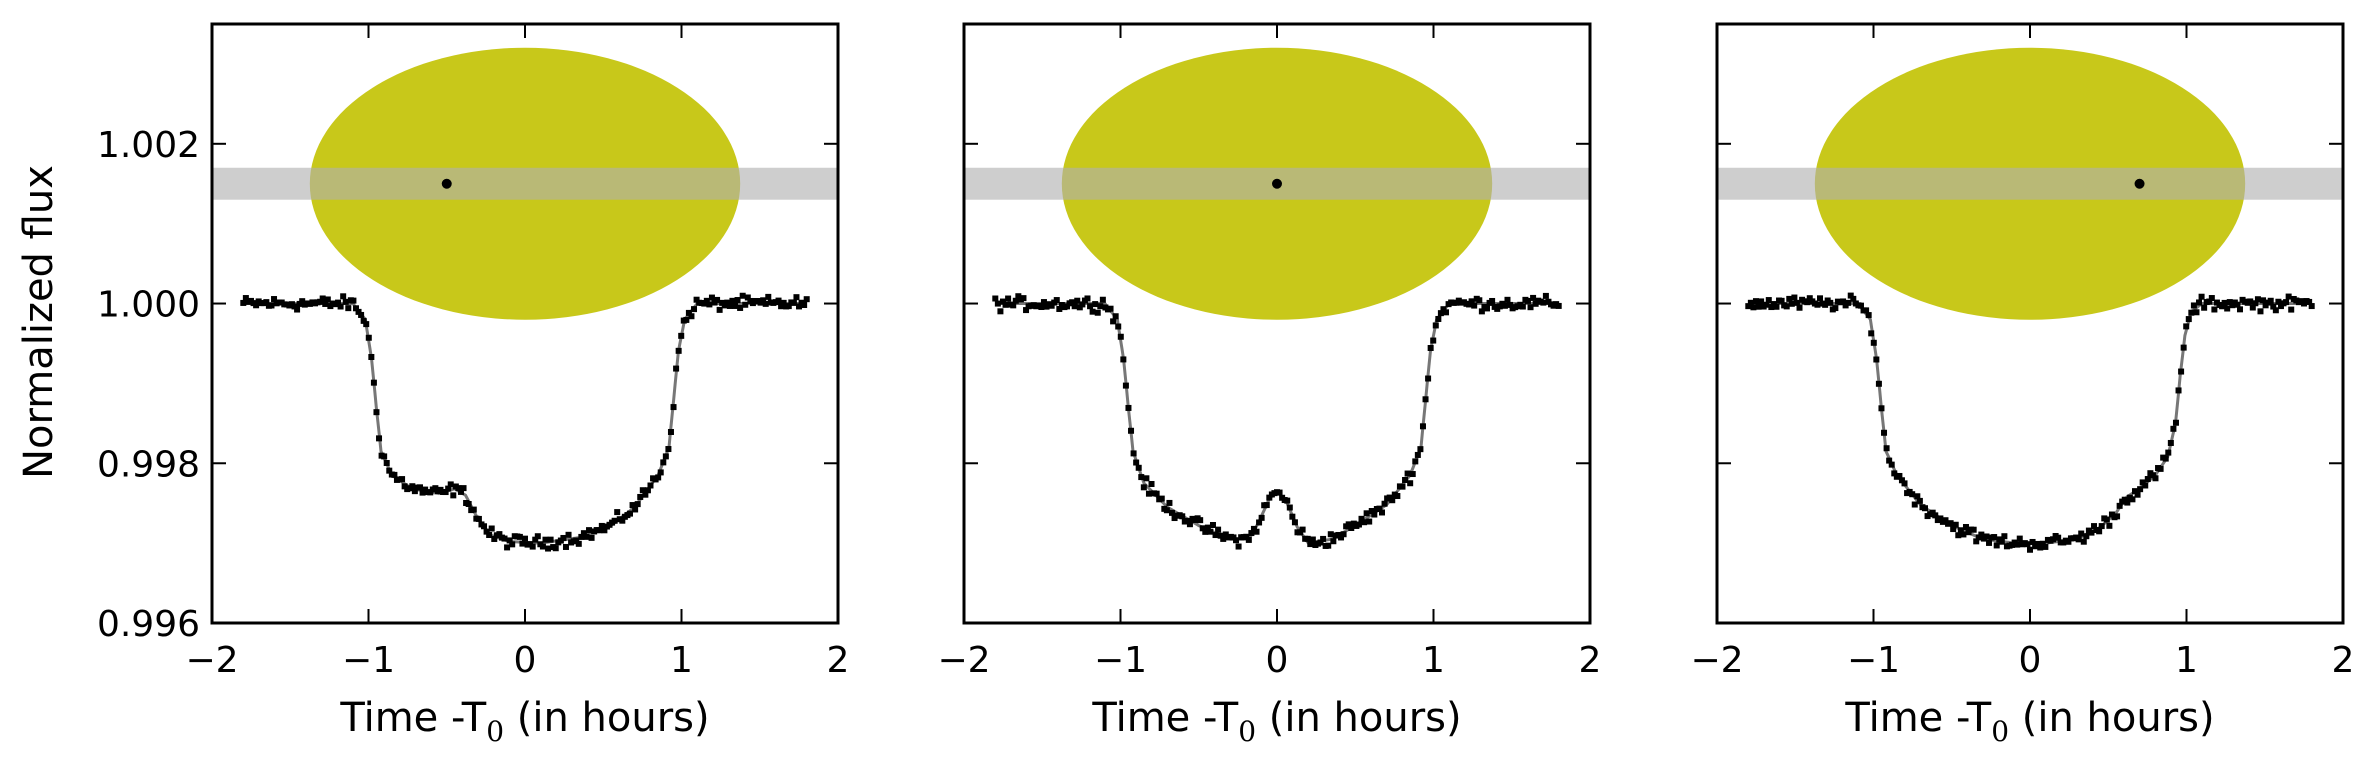 The image size is (2378, 771). Describe the element at coordinates (2029, 721) in the screenshot. I see `x-axis-label: Time -T0 (in hours)` at that location.